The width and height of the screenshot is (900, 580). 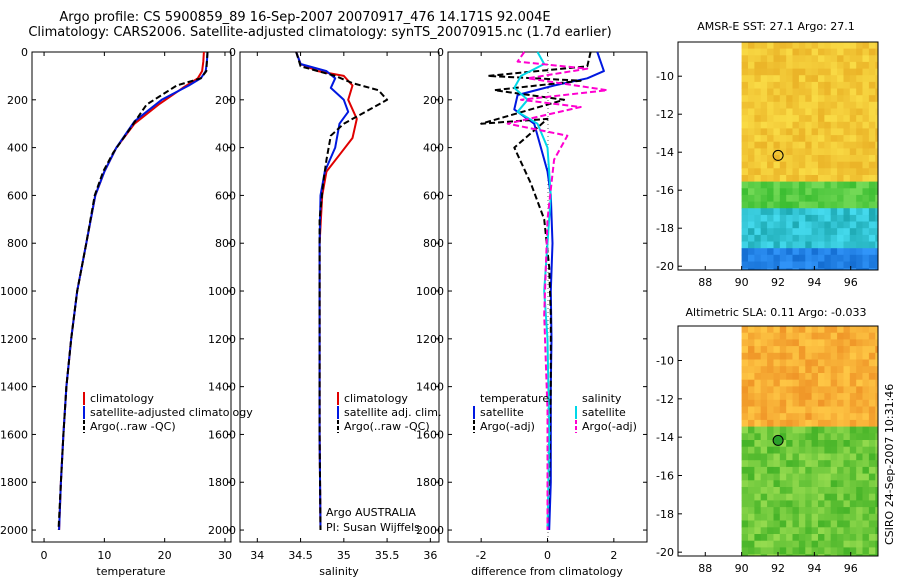 I want to click on series-line-salinity-argo-adj-, so click(x=557, y=290).